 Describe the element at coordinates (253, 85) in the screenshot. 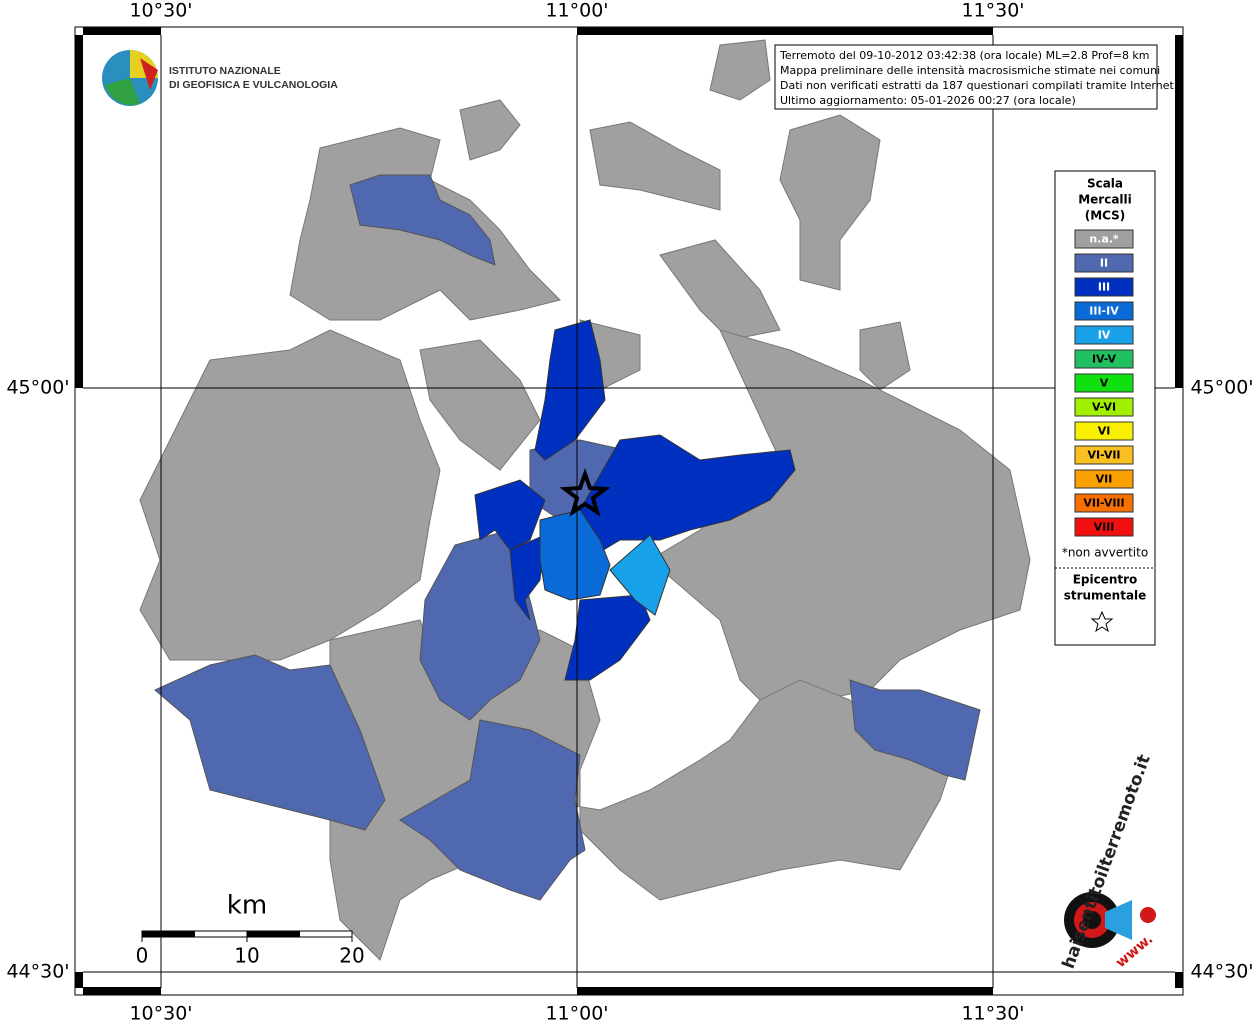

I see `logo-text: DI GEOFISICA E VULCANOLOGIA` at that location.